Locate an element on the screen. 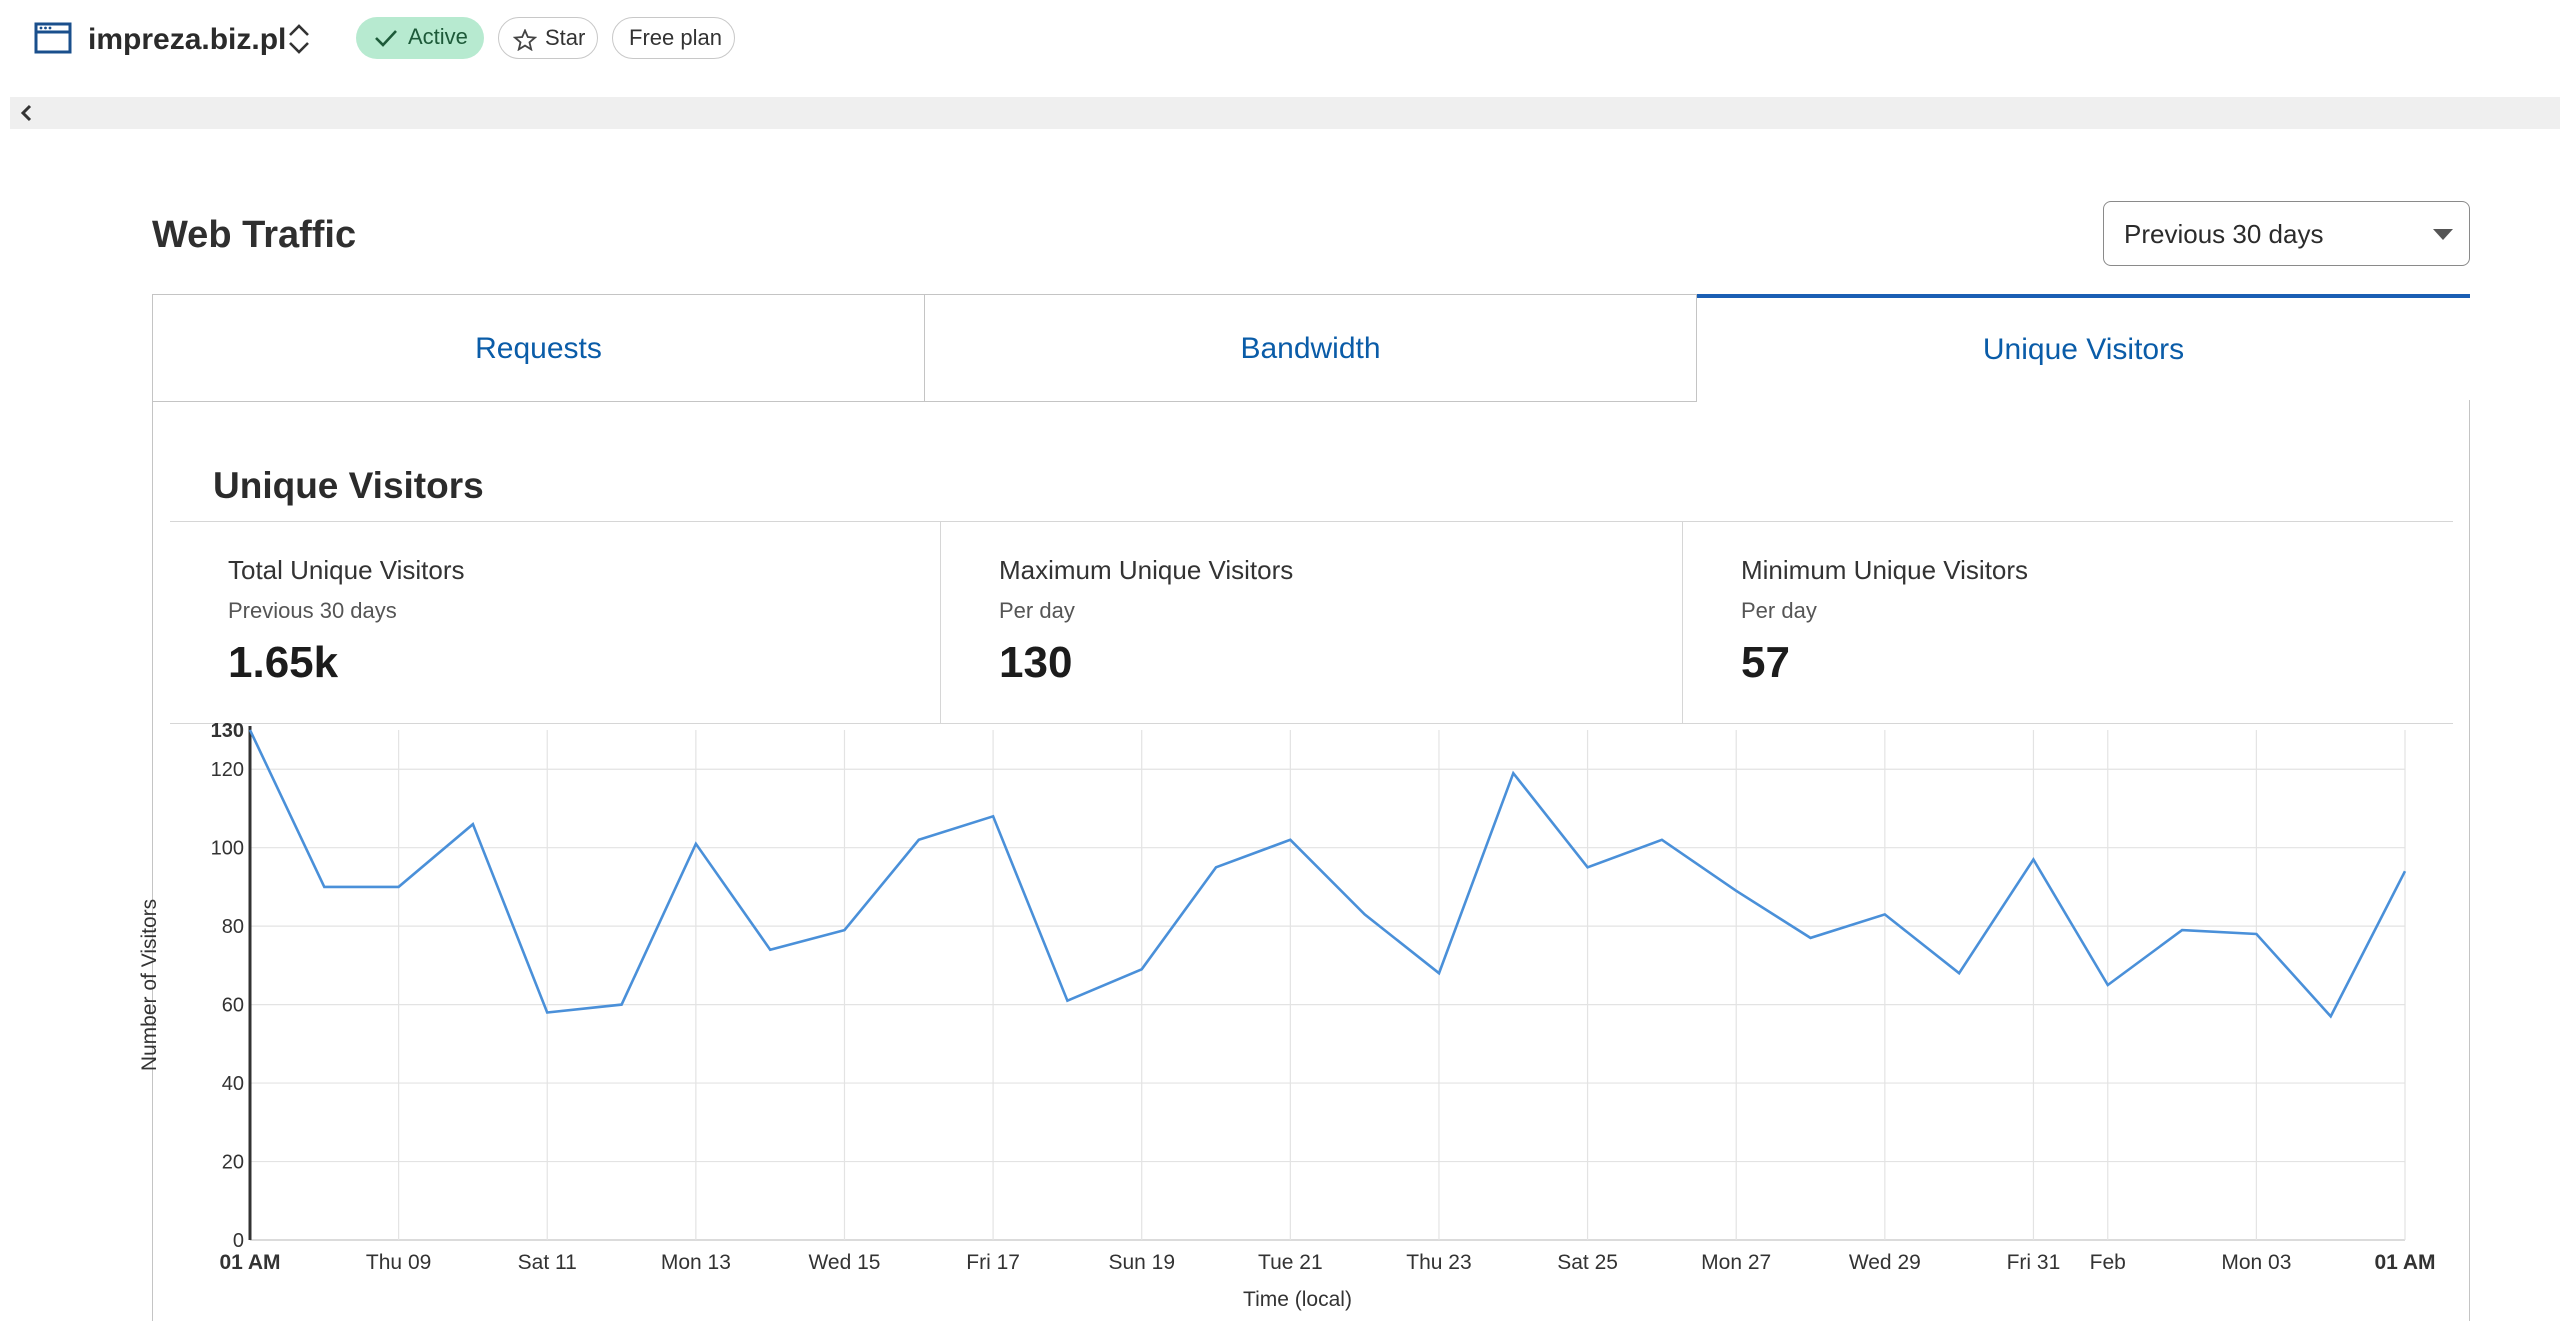 The image size is (2560, 1321). x-tick-label: Wed 15 is located at coordinates (844, 1262).